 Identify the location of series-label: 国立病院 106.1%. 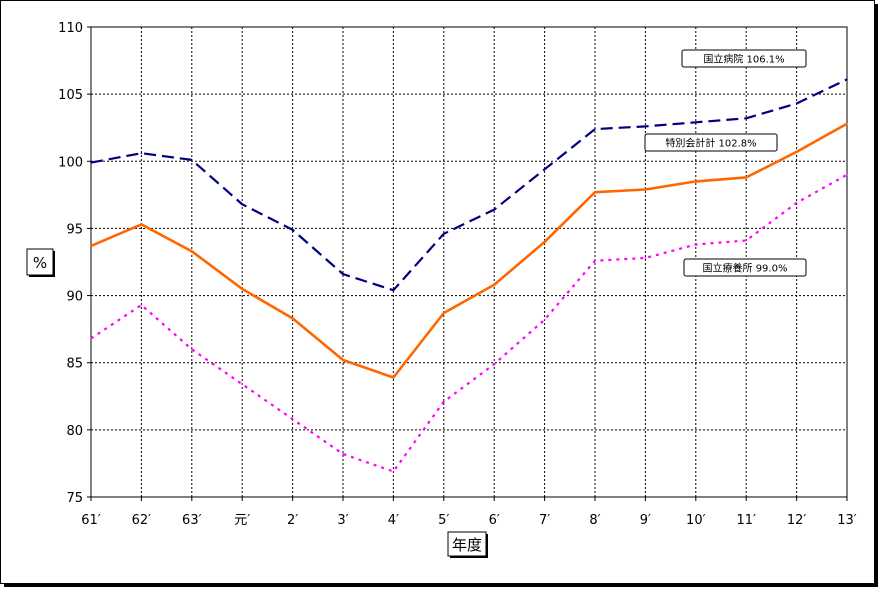
(743, 59).